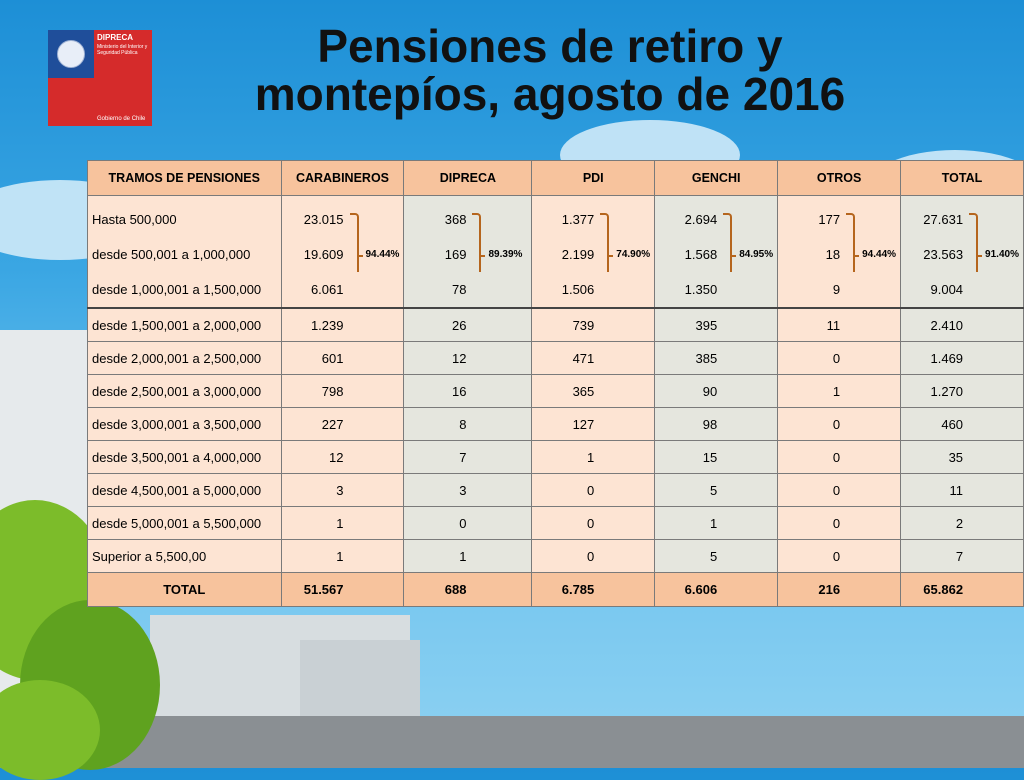 The height and width of the screenshot is (780, 1024). I want to click on value-cell: 8, so click(468, 424).